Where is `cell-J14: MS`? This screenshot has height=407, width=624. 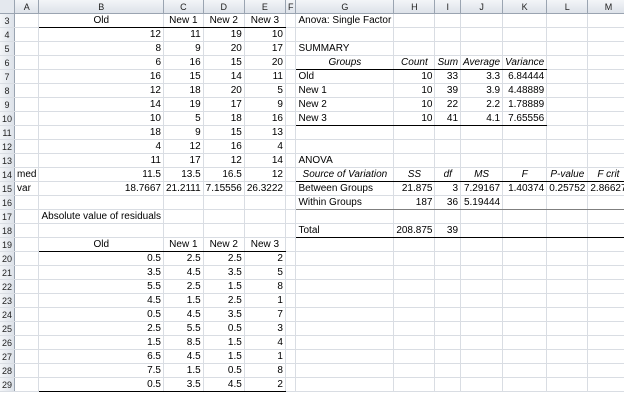 cell-J14: MS is located at coordinates (482, 174).